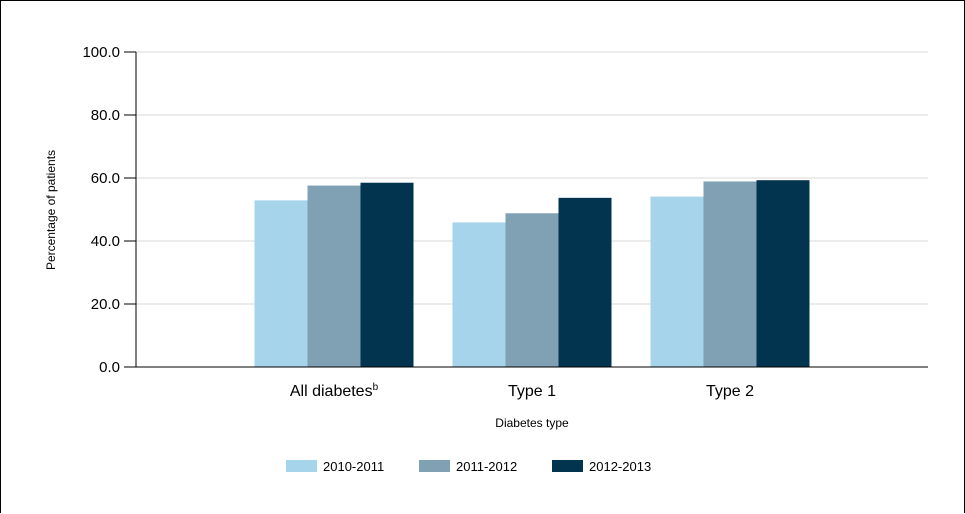 The height and width of the screenshot is (514, 965). What do you see at coordinates (334, 391) in the screenshot?
I see `x-category-label: All diabetesb` at bounding box center [334, 391].